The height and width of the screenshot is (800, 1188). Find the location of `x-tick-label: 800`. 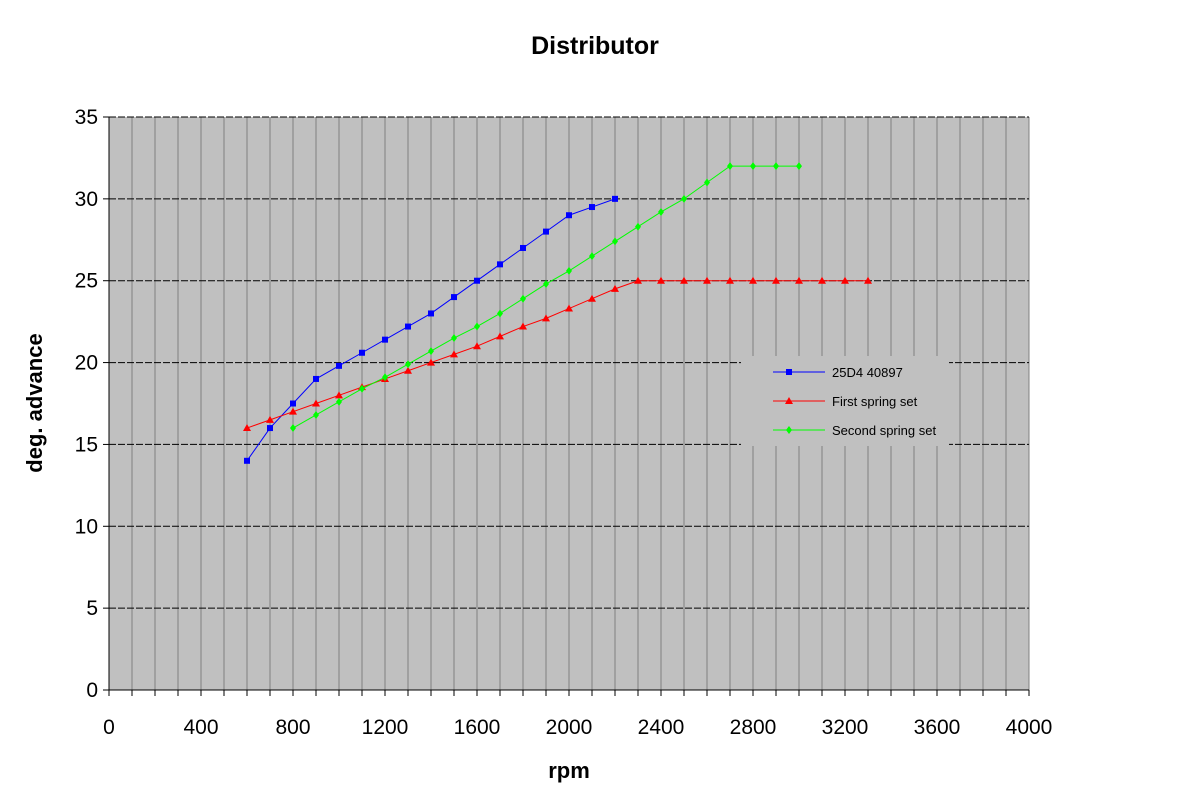

x-tick-label: 800 is located at coordinates (292, 727).